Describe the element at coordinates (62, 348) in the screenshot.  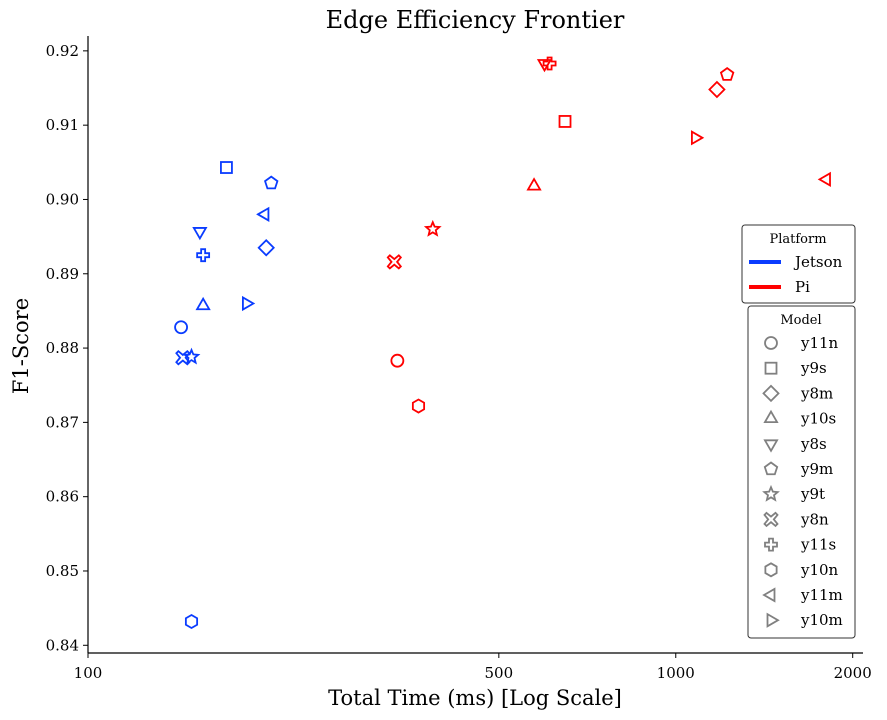
I see `y-tick-label: 0.88` at that location.